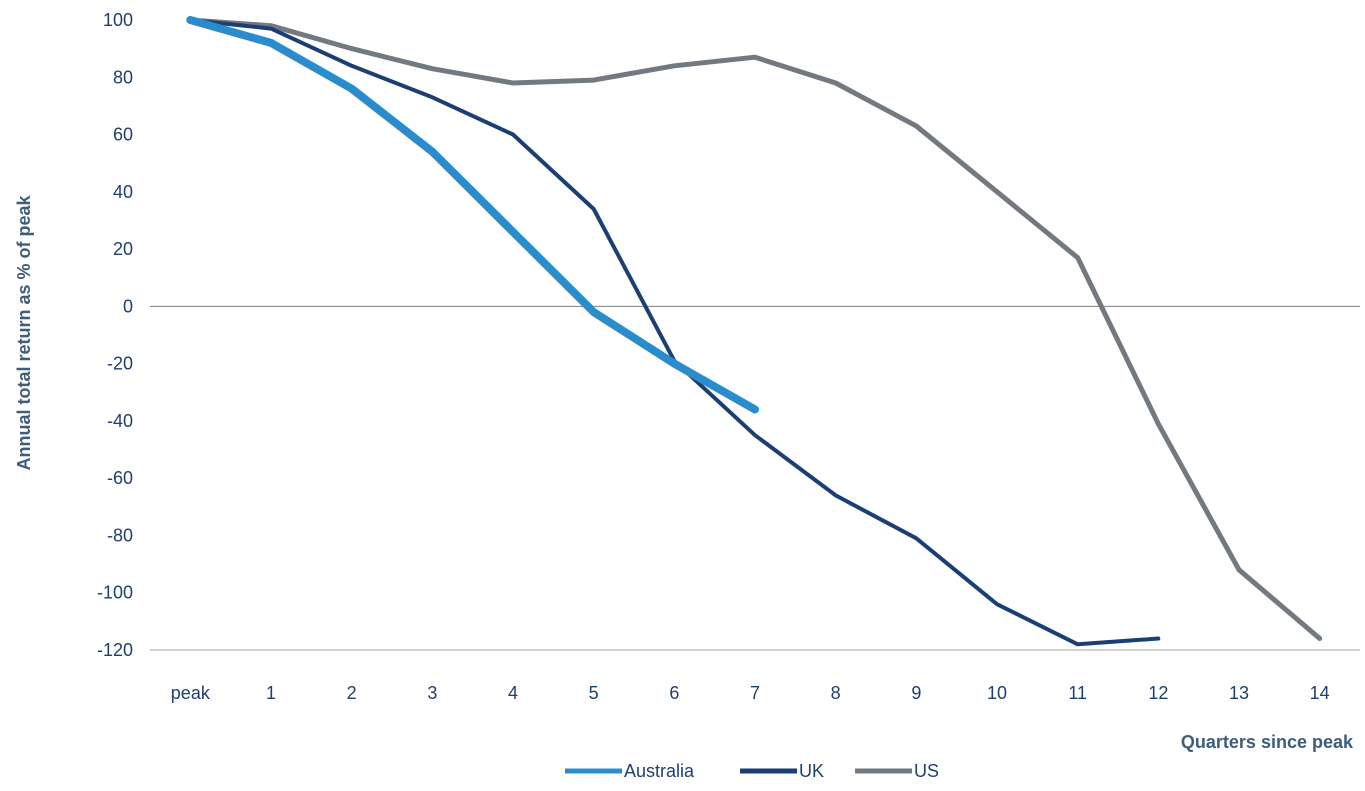 The width and height of the screenshot is (1365, 791). What do you see at coordinates (659, 771) in the screenshot?
I see `legend-label-australia: Australia` at bounding box center [659, 771].